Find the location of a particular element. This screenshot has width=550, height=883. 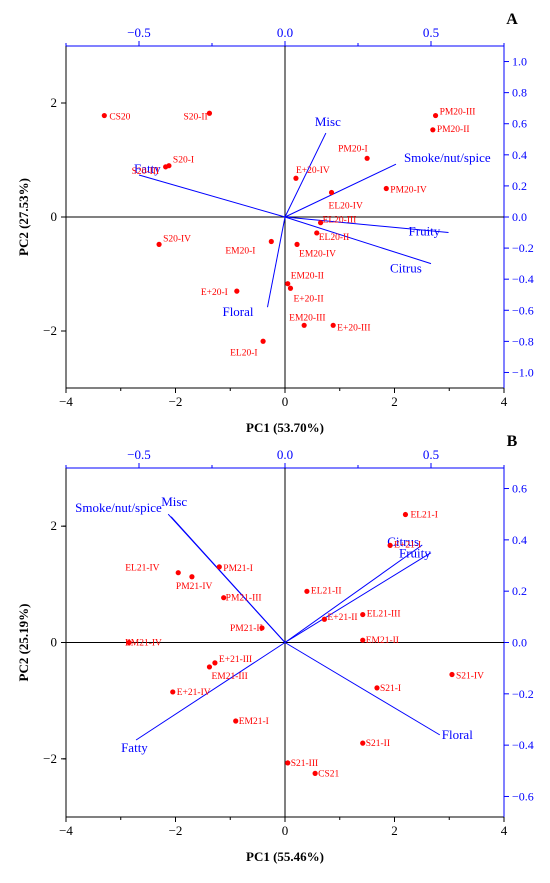

point-label: PM20-I is located at coordinates (353, 149).